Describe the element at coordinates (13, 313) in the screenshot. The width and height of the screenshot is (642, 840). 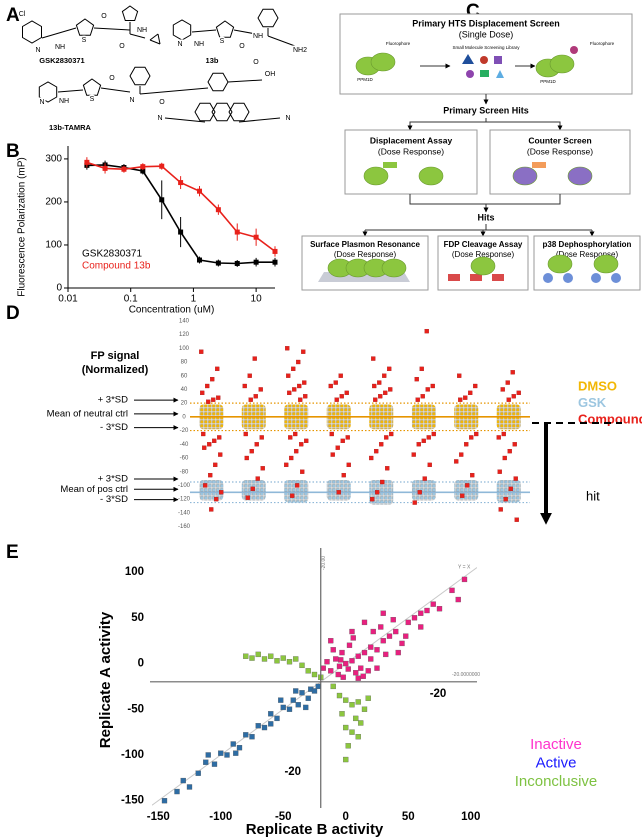
I see `panel-label: D` at that location.